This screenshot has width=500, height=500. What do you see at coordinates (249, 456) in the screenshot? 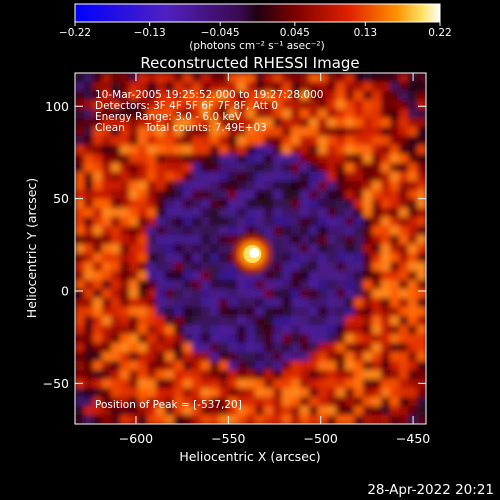
I see `x-axis-label: Heliocentric X (arcsec)` at bounding box center [249, 456].